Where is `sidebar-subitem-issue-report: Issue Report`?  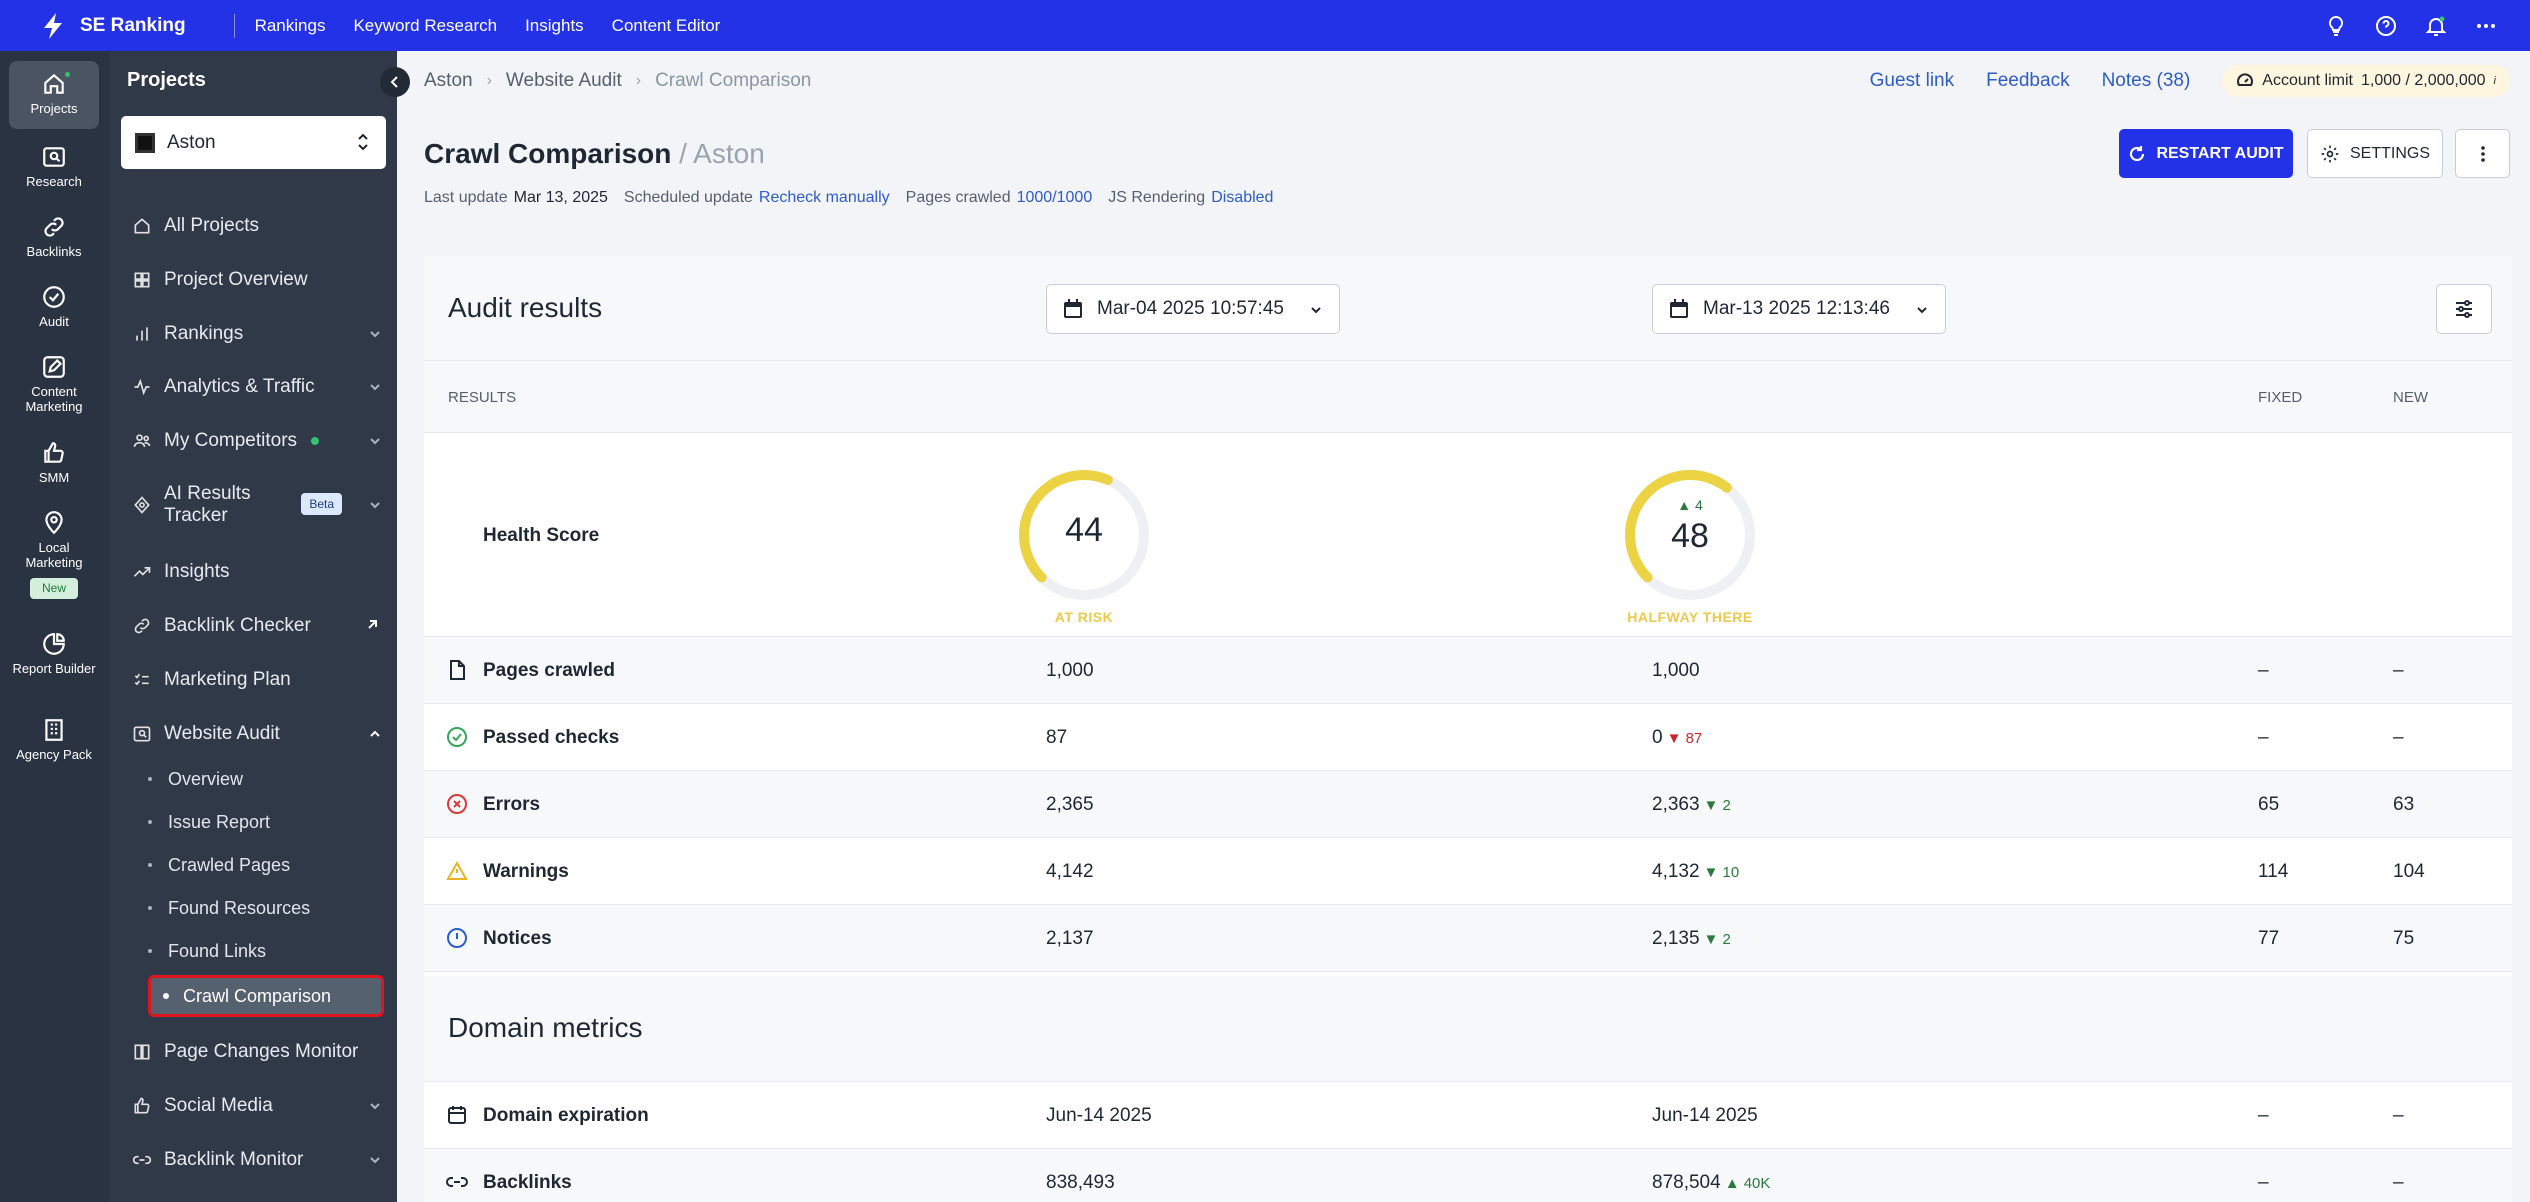 sidebar-subitem-issue-report: Issue Report is located at coordinates (209, 822).